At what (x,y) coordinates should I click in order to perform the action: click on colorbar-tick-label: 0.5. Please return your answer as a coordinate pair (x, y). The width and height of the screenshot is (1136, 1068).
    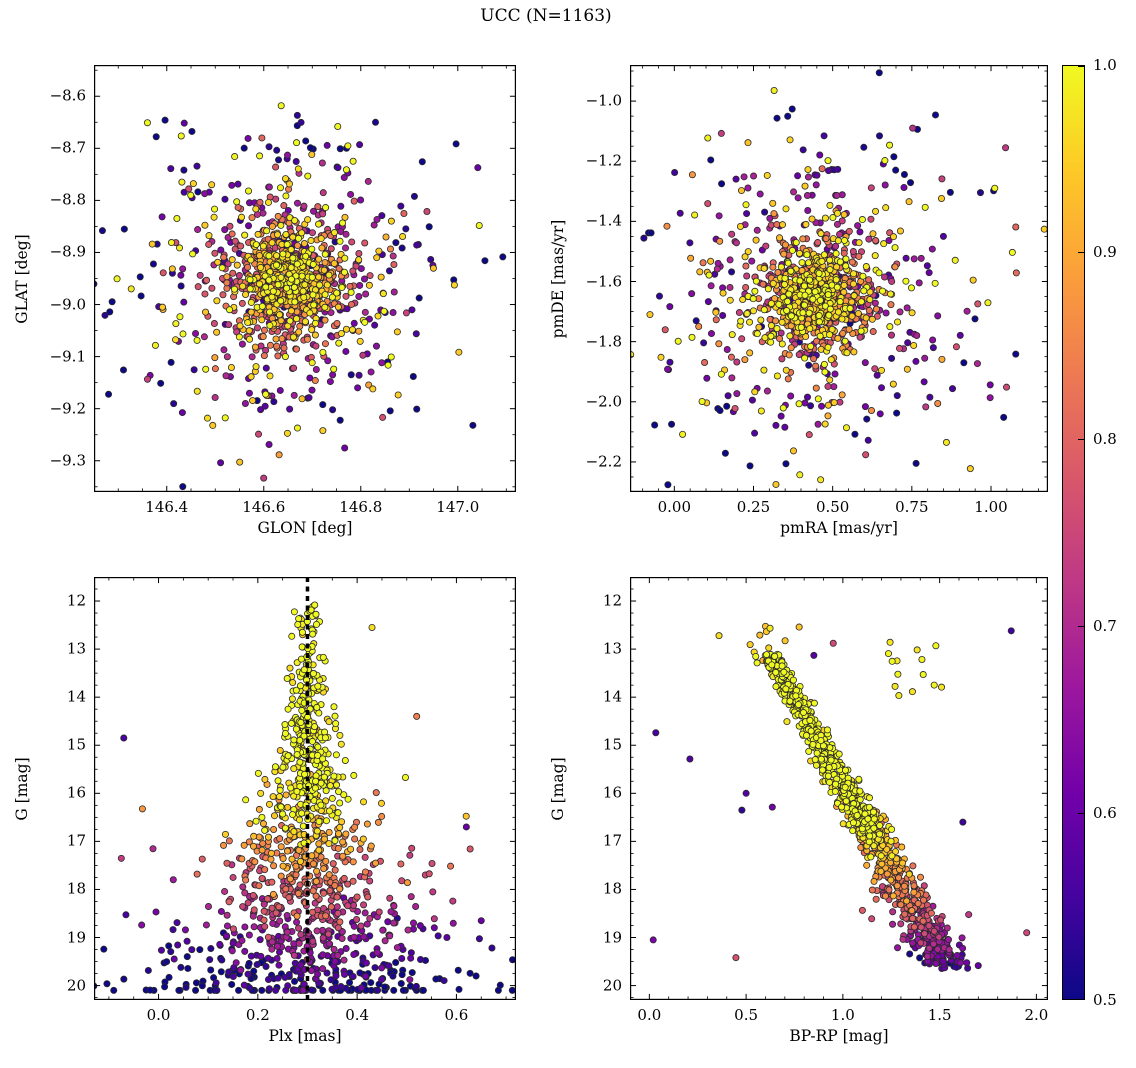
    Looking at the image, I should click on (1105, 1000).